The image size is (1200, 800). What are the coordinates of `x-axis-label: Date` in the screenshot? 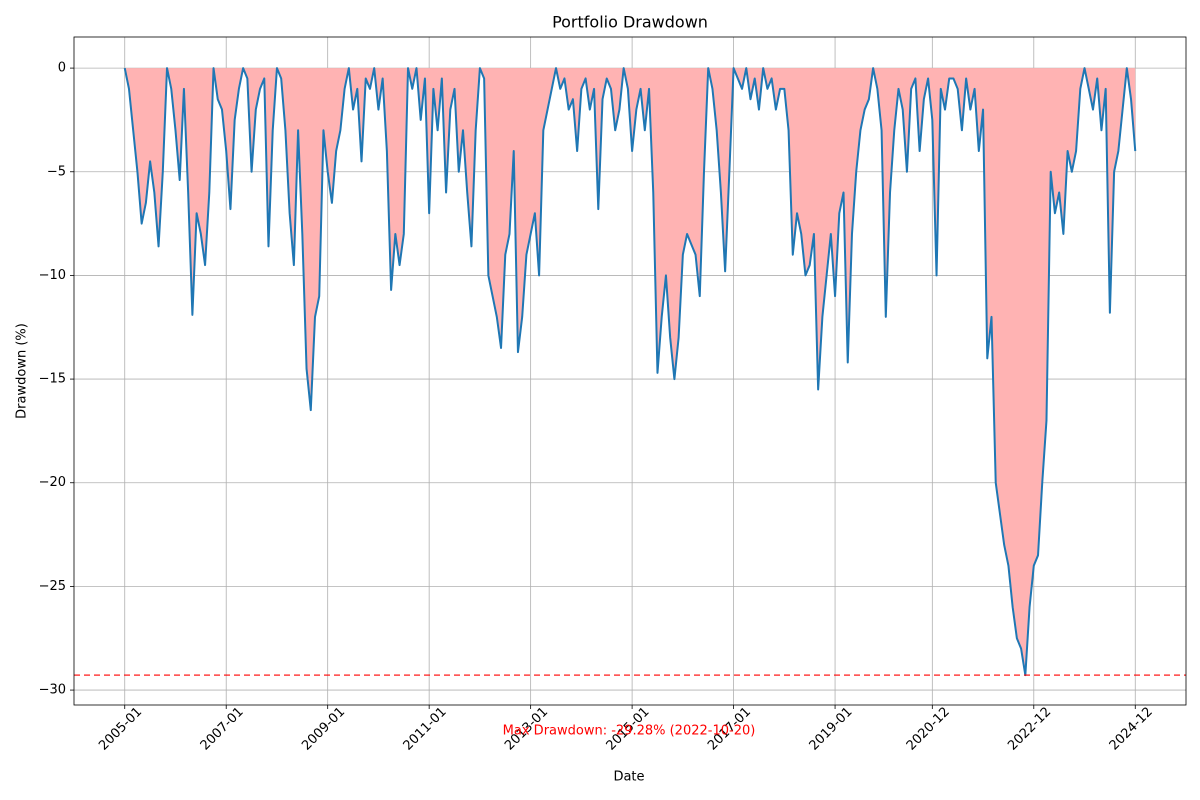 It's located at (628, 777).